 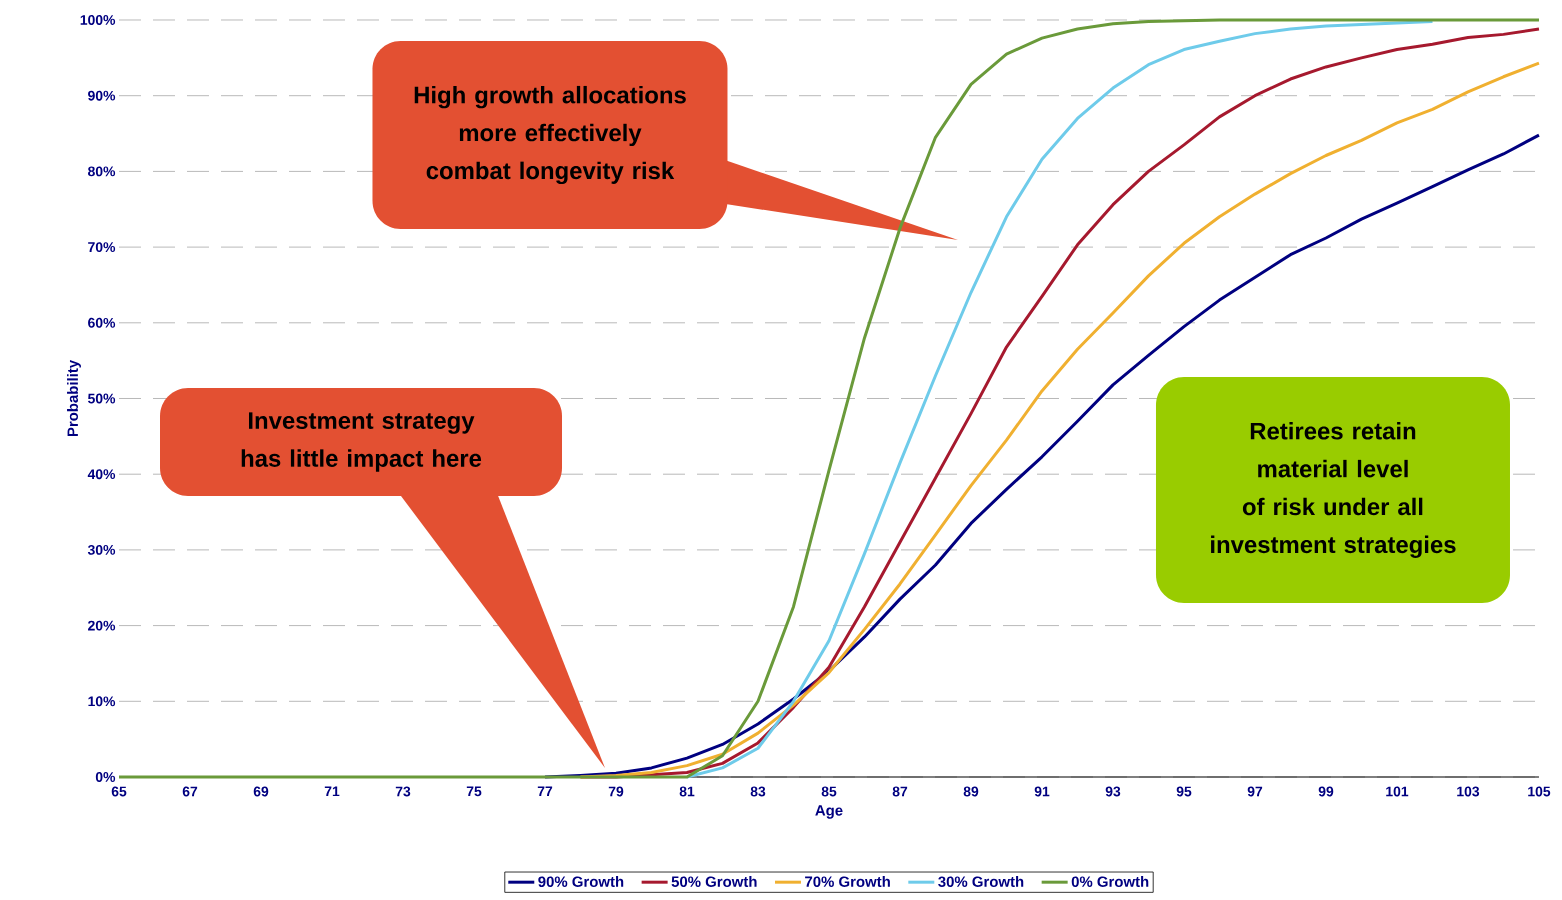 What do you see at coordinates (474, 791) in the screenshot?
I see `x-tick-label: 75` at bounding box center [474, 791].